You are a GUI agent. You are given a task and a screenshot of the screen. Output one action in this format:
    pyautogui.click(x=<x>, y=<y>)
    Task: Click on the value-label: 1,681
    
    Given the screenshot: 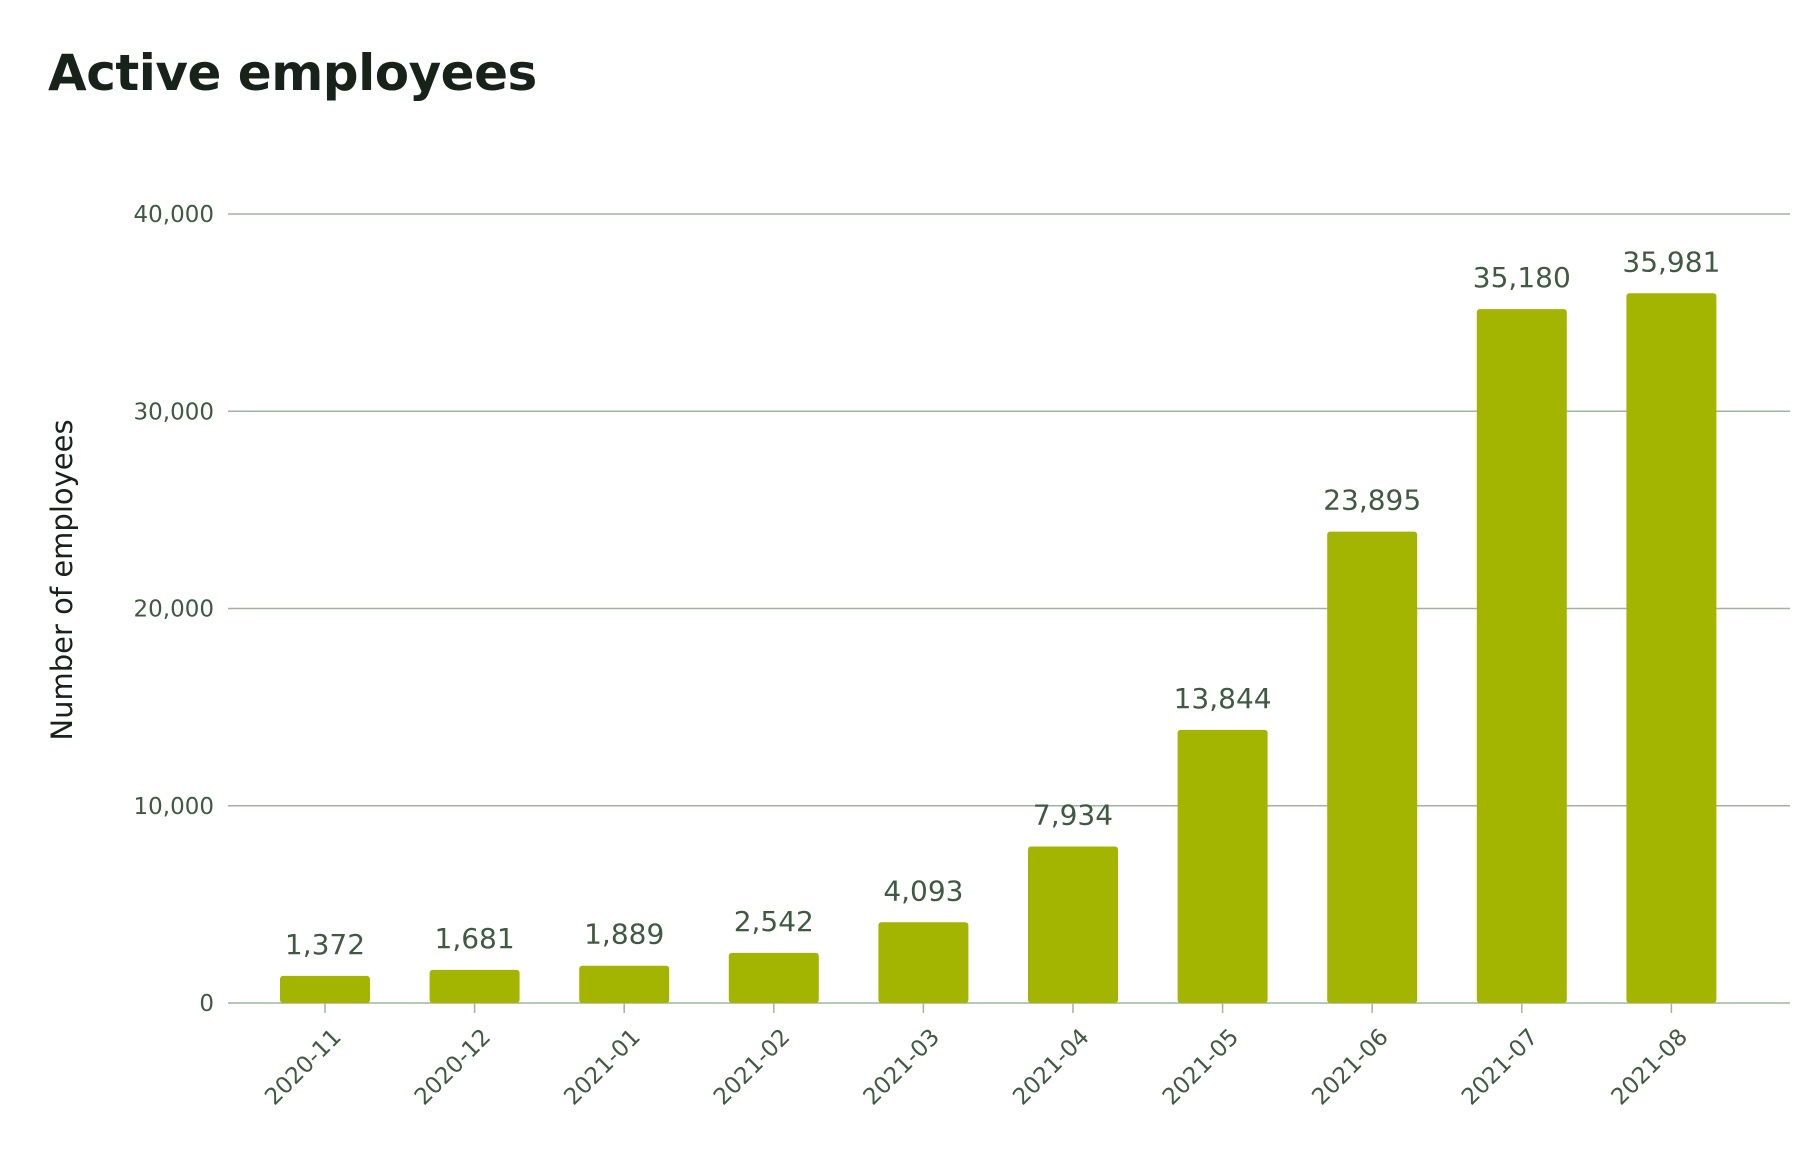 What is the action you would take?
    pyautogui.click(x=475, y=938)
    